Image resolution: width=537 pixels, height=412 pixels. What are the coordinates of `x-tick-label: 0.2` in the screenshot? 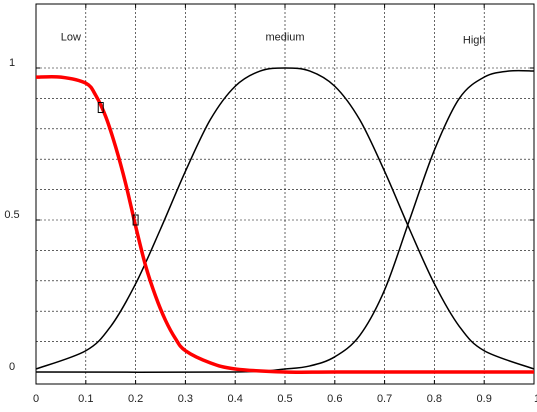 It's located at (135, 399).